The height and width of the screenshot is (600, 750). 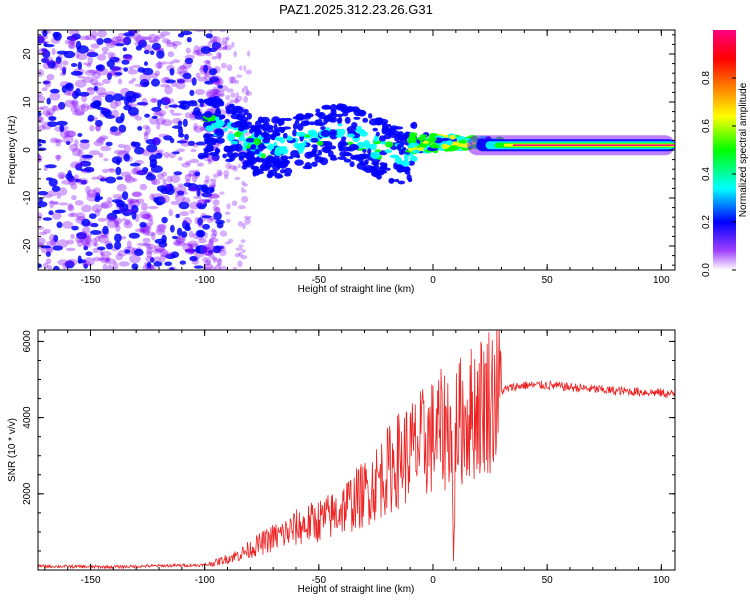 What do you see at coordinates (319, 280) in the screenshot?
I see `x-tick-label: -50` at bounding box center [319, 280].